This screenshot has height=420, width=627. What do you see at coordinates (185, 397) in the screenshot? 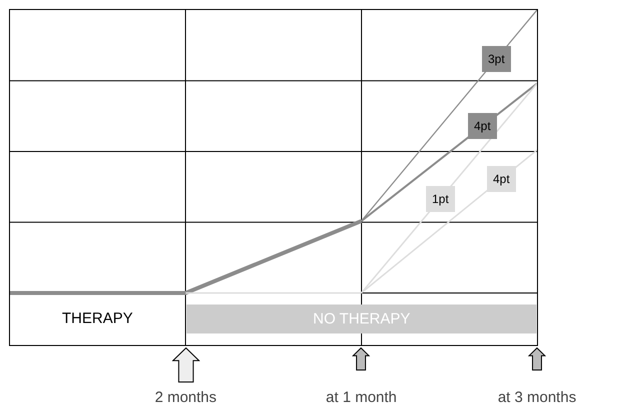
I see `x-tick-label: 2 months` at bounding box center [185, 397].